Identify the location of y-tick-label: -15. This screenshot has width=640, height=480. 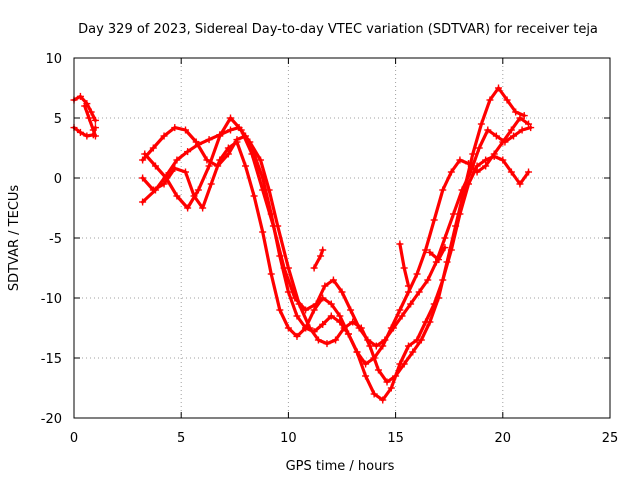
(51, 359).